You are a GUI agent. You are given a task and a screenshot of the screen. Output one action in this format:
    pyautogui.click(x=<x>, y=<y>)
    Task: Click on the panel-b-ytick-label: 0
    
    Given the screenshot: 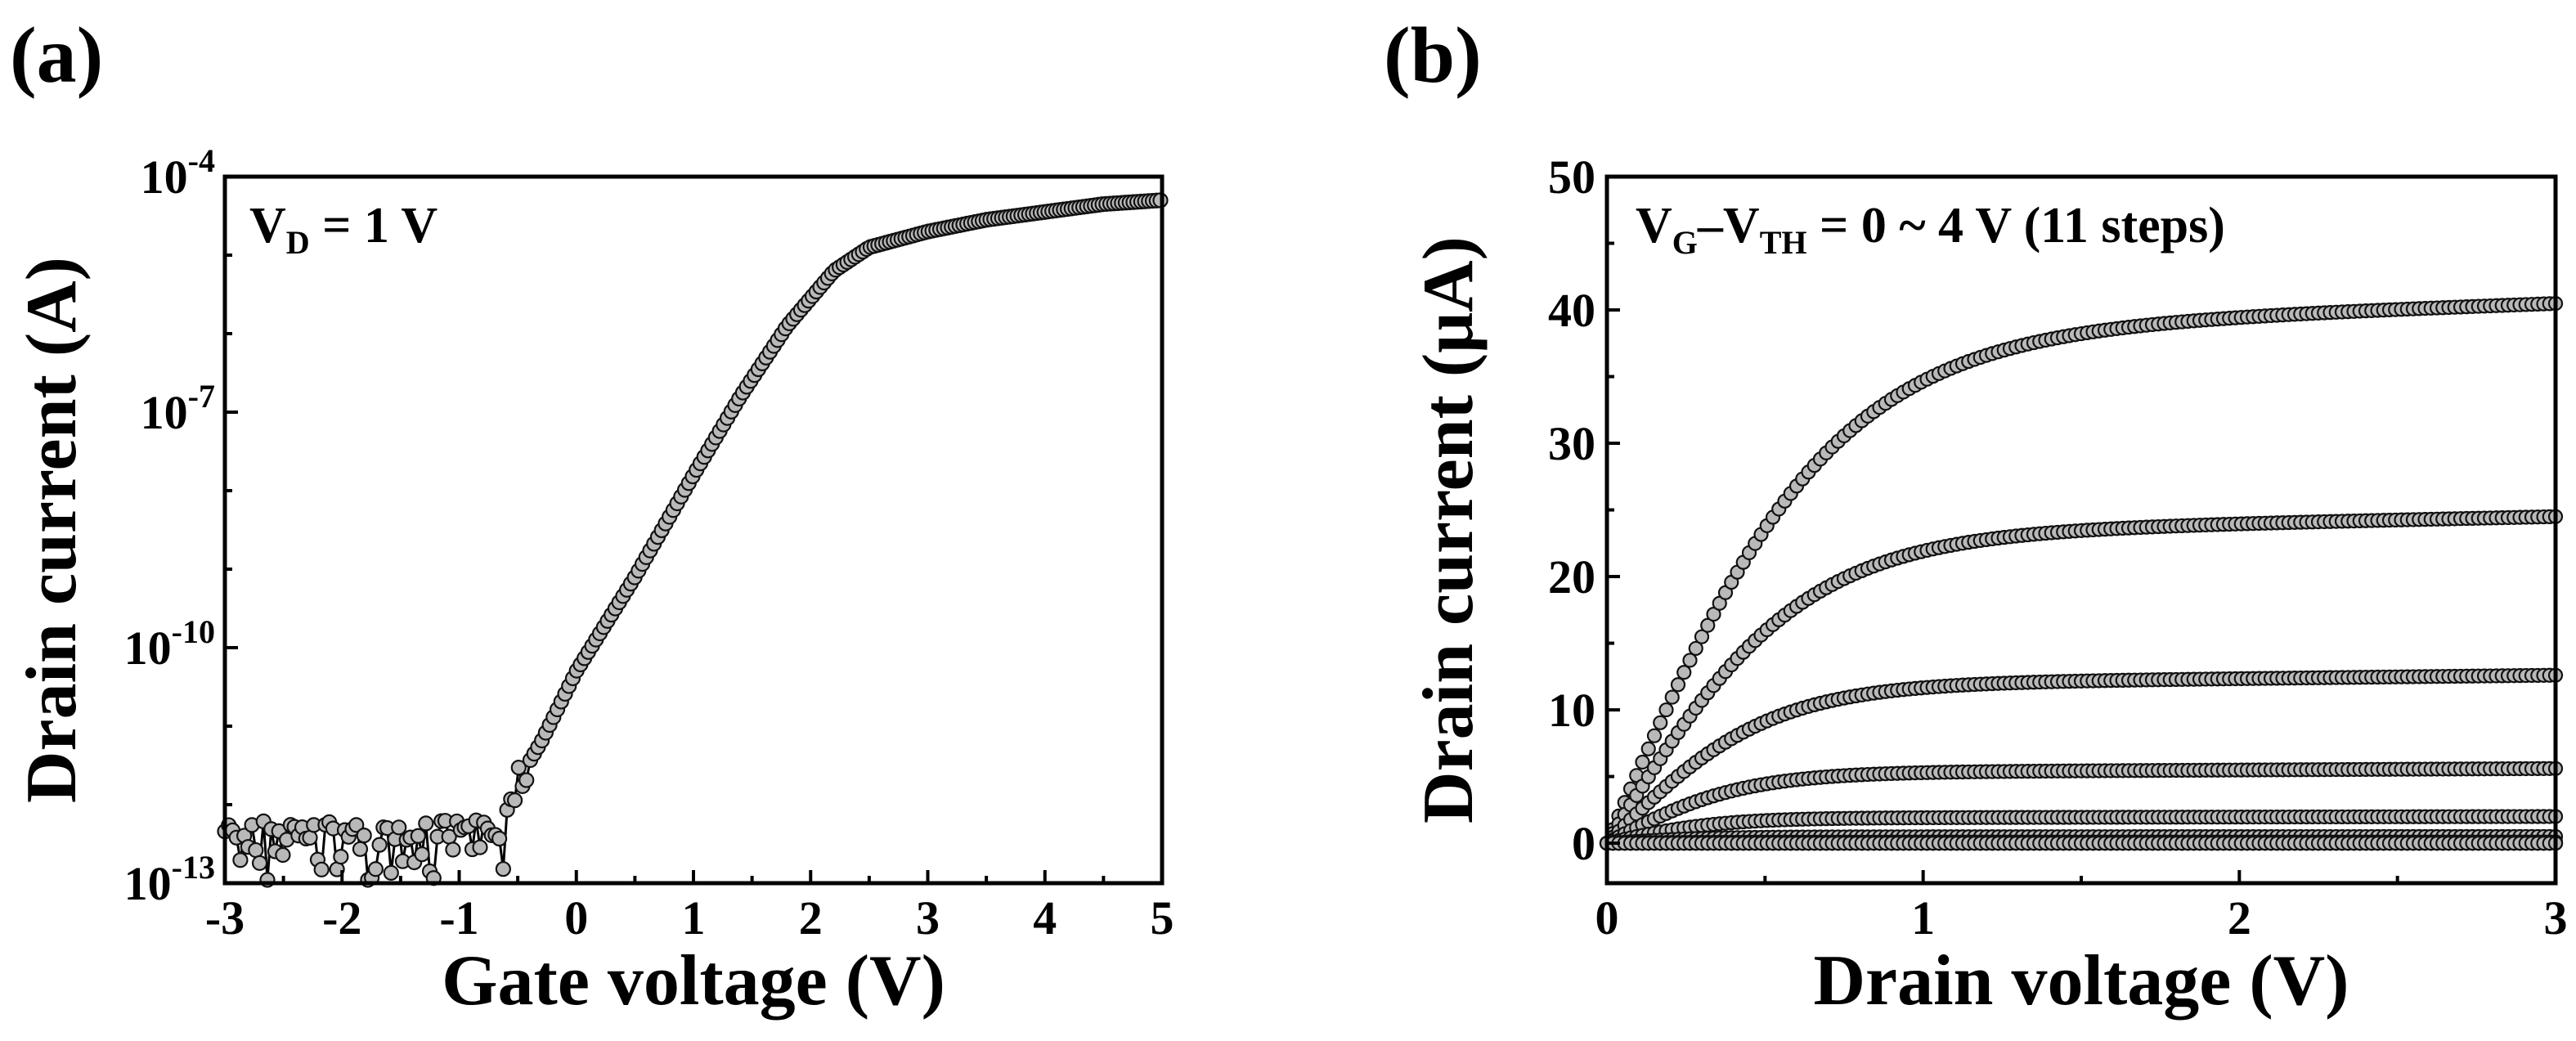 What is the action you would take?
    pyautogui.click(x=1584, y=843)
    